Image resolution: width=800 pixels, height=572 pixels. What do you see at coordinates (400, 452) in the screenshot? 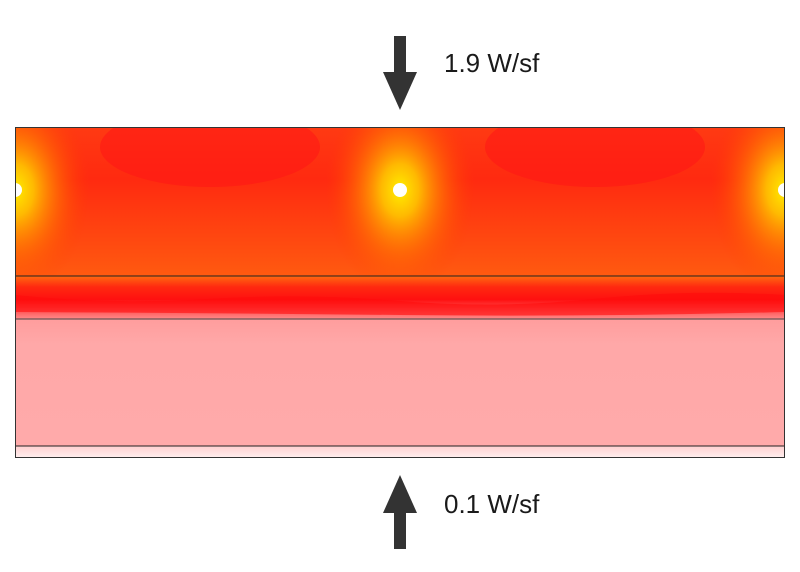
I see `base-layer` at bounding box center [400, 452].